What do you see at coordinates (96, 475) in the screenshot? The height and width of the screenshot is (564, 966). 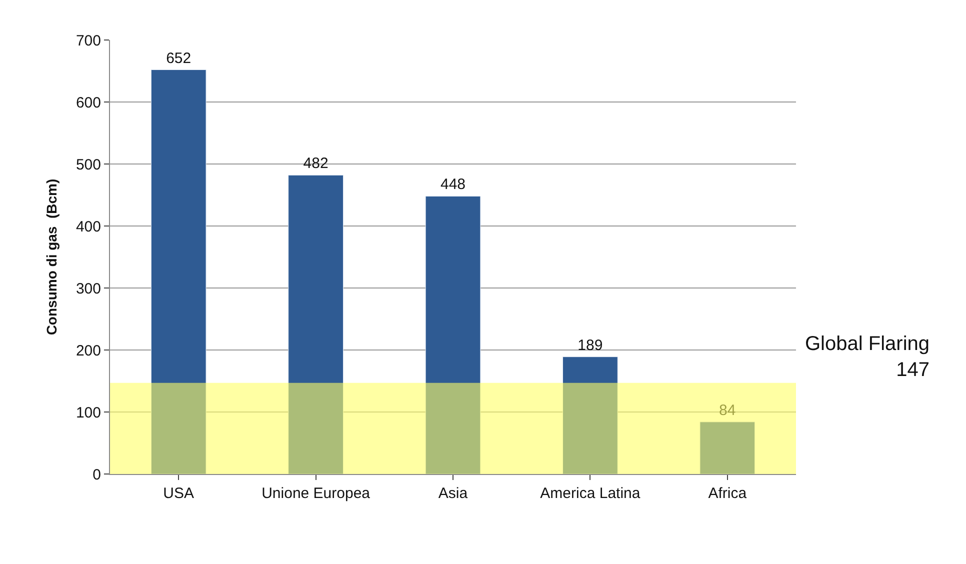 I see `y-tick-label: 0` at bounding box center [96, 475].